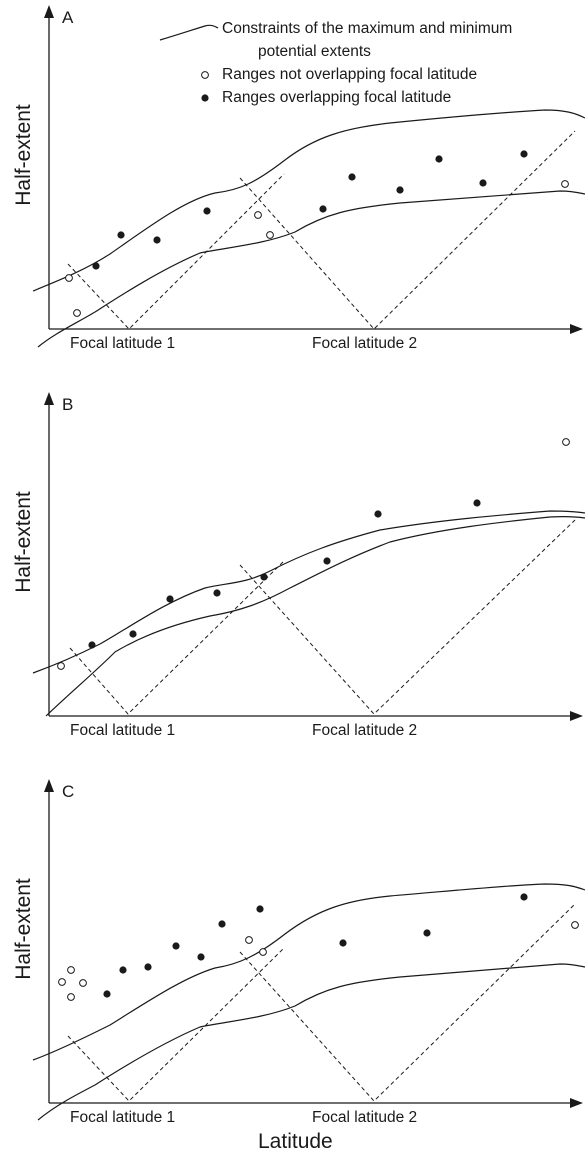 This screenshot has width=585, height=1161. What do you see at coordinates (189, 32) in the screenshot?
I see `legend-line-symbol` at bounding box center [189, 32].